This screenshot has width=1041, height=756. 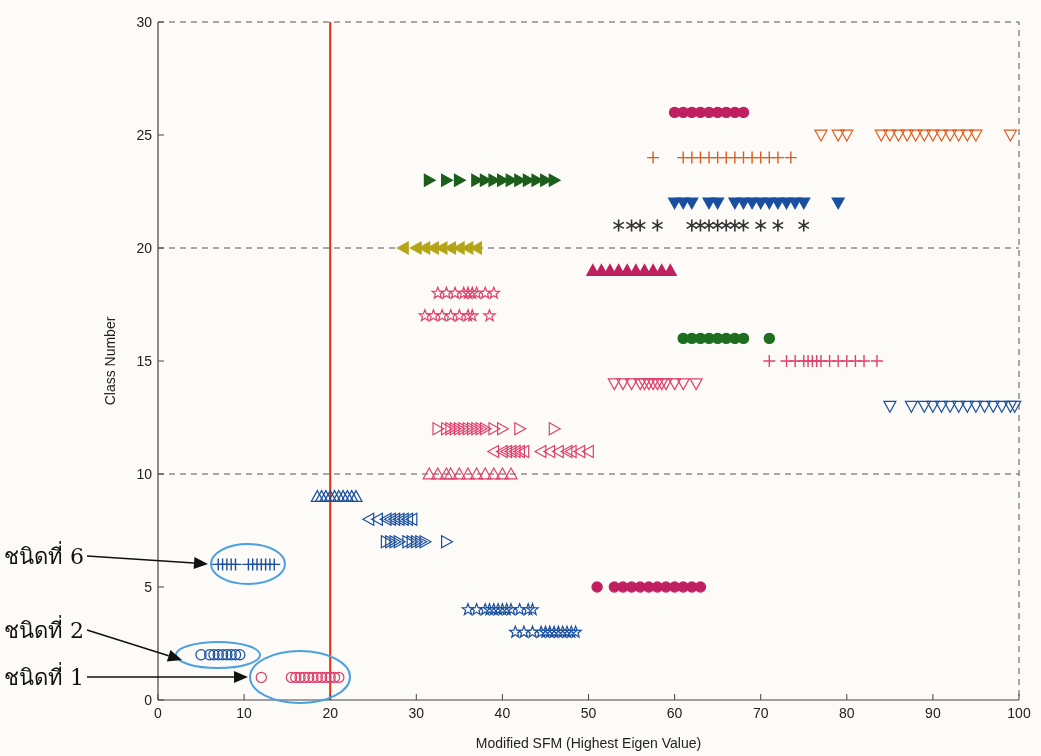 What do you see at coordinates (1019, 713) in the screenshot?
I see `x-tick-label: 100` at bounding box center [1019, 713].